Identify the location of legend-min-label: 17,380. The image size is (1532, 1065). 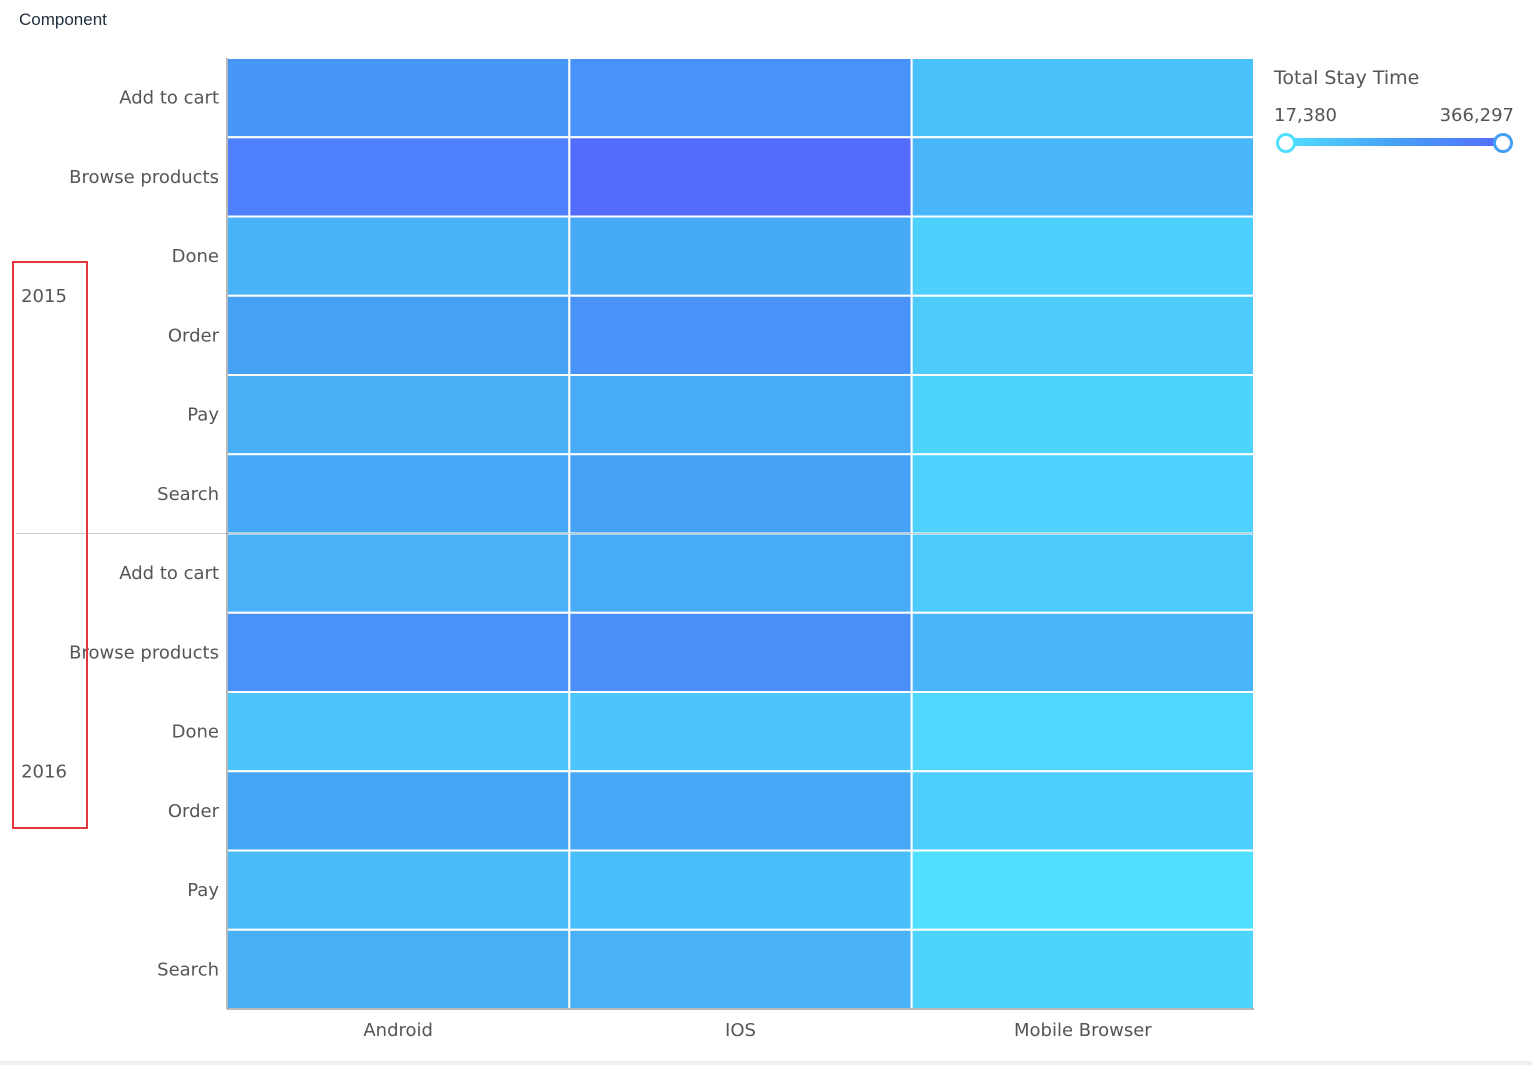
(1305, 115).